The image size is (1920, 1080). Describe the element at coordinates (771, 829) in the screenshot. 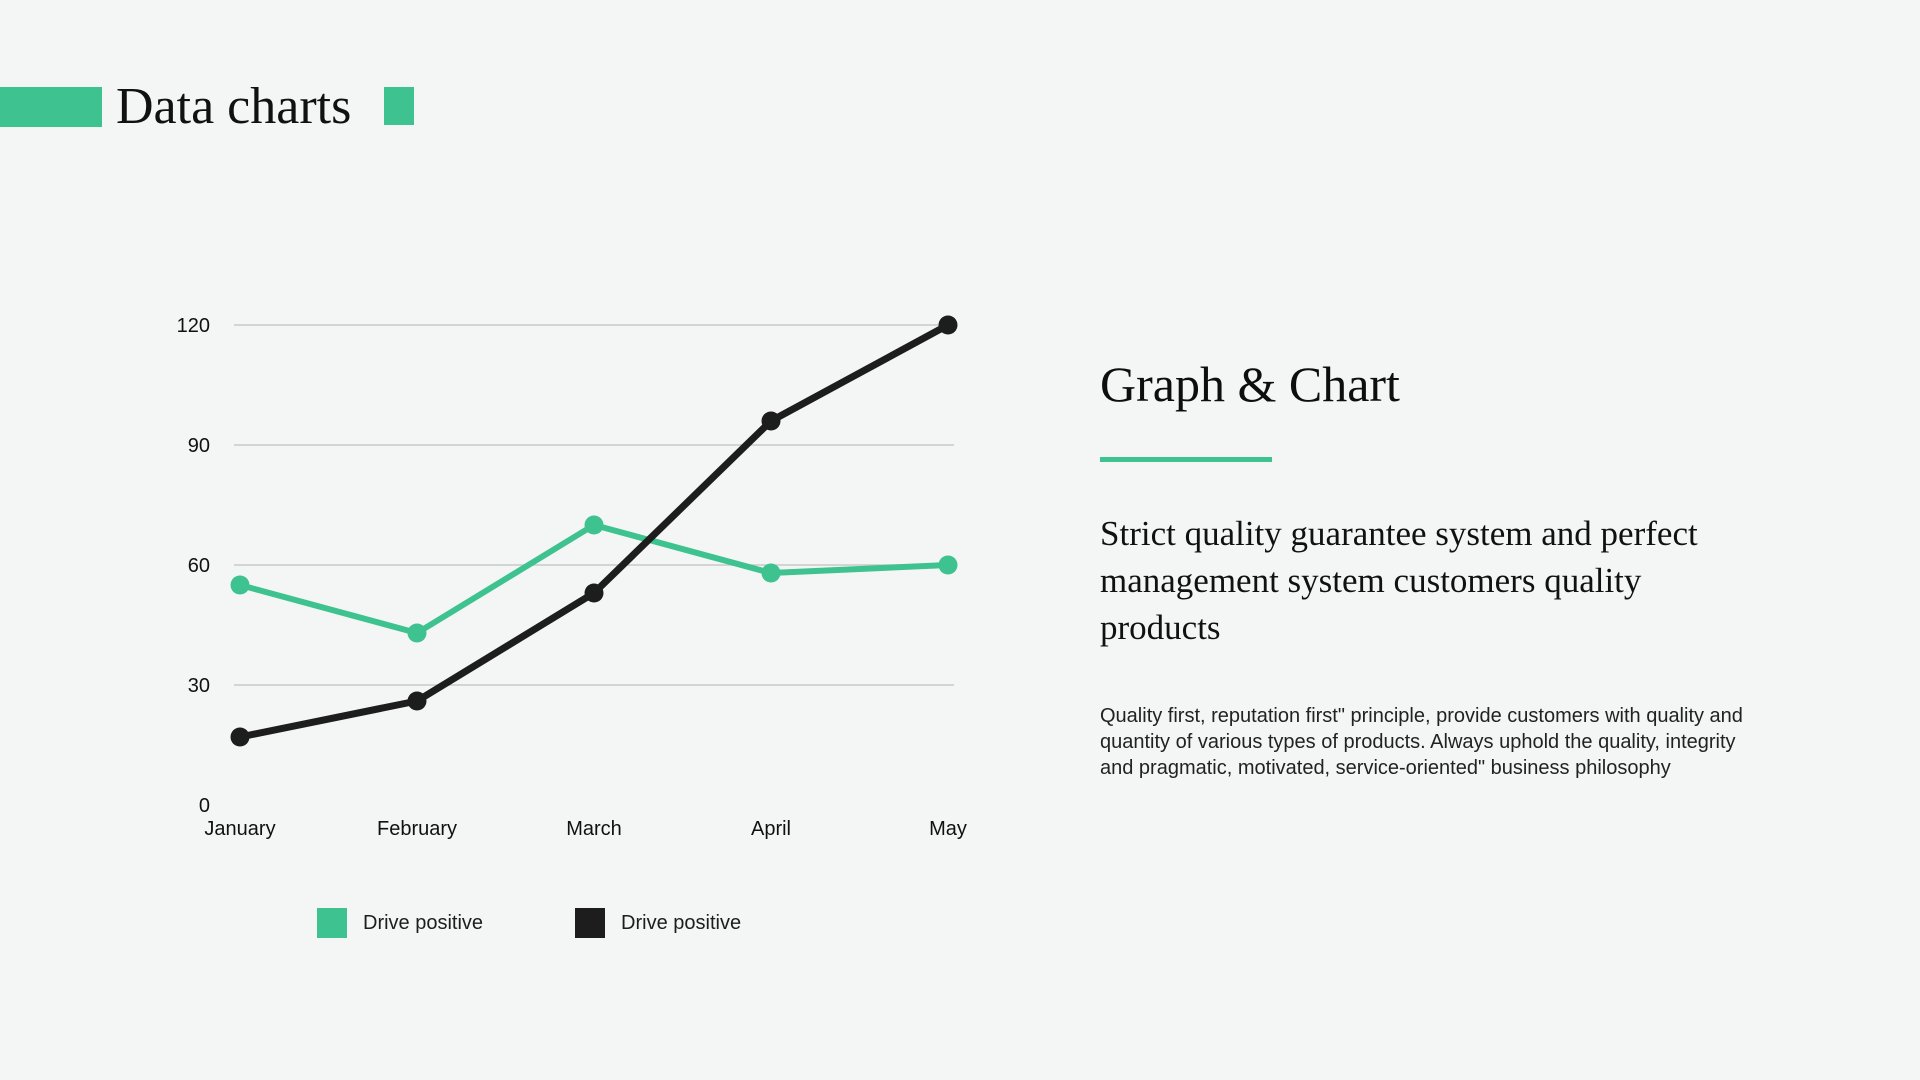

I see `svg-text: April` at that location.